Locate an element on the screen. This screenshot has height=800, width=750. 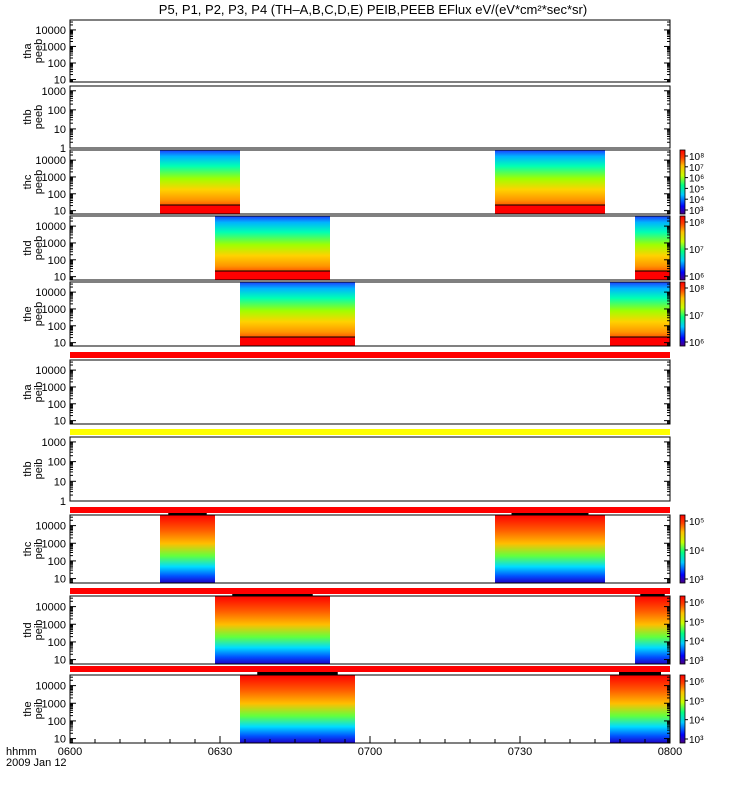
colorbar-label-9-3: 10³ is located at coordinates (696, 740).